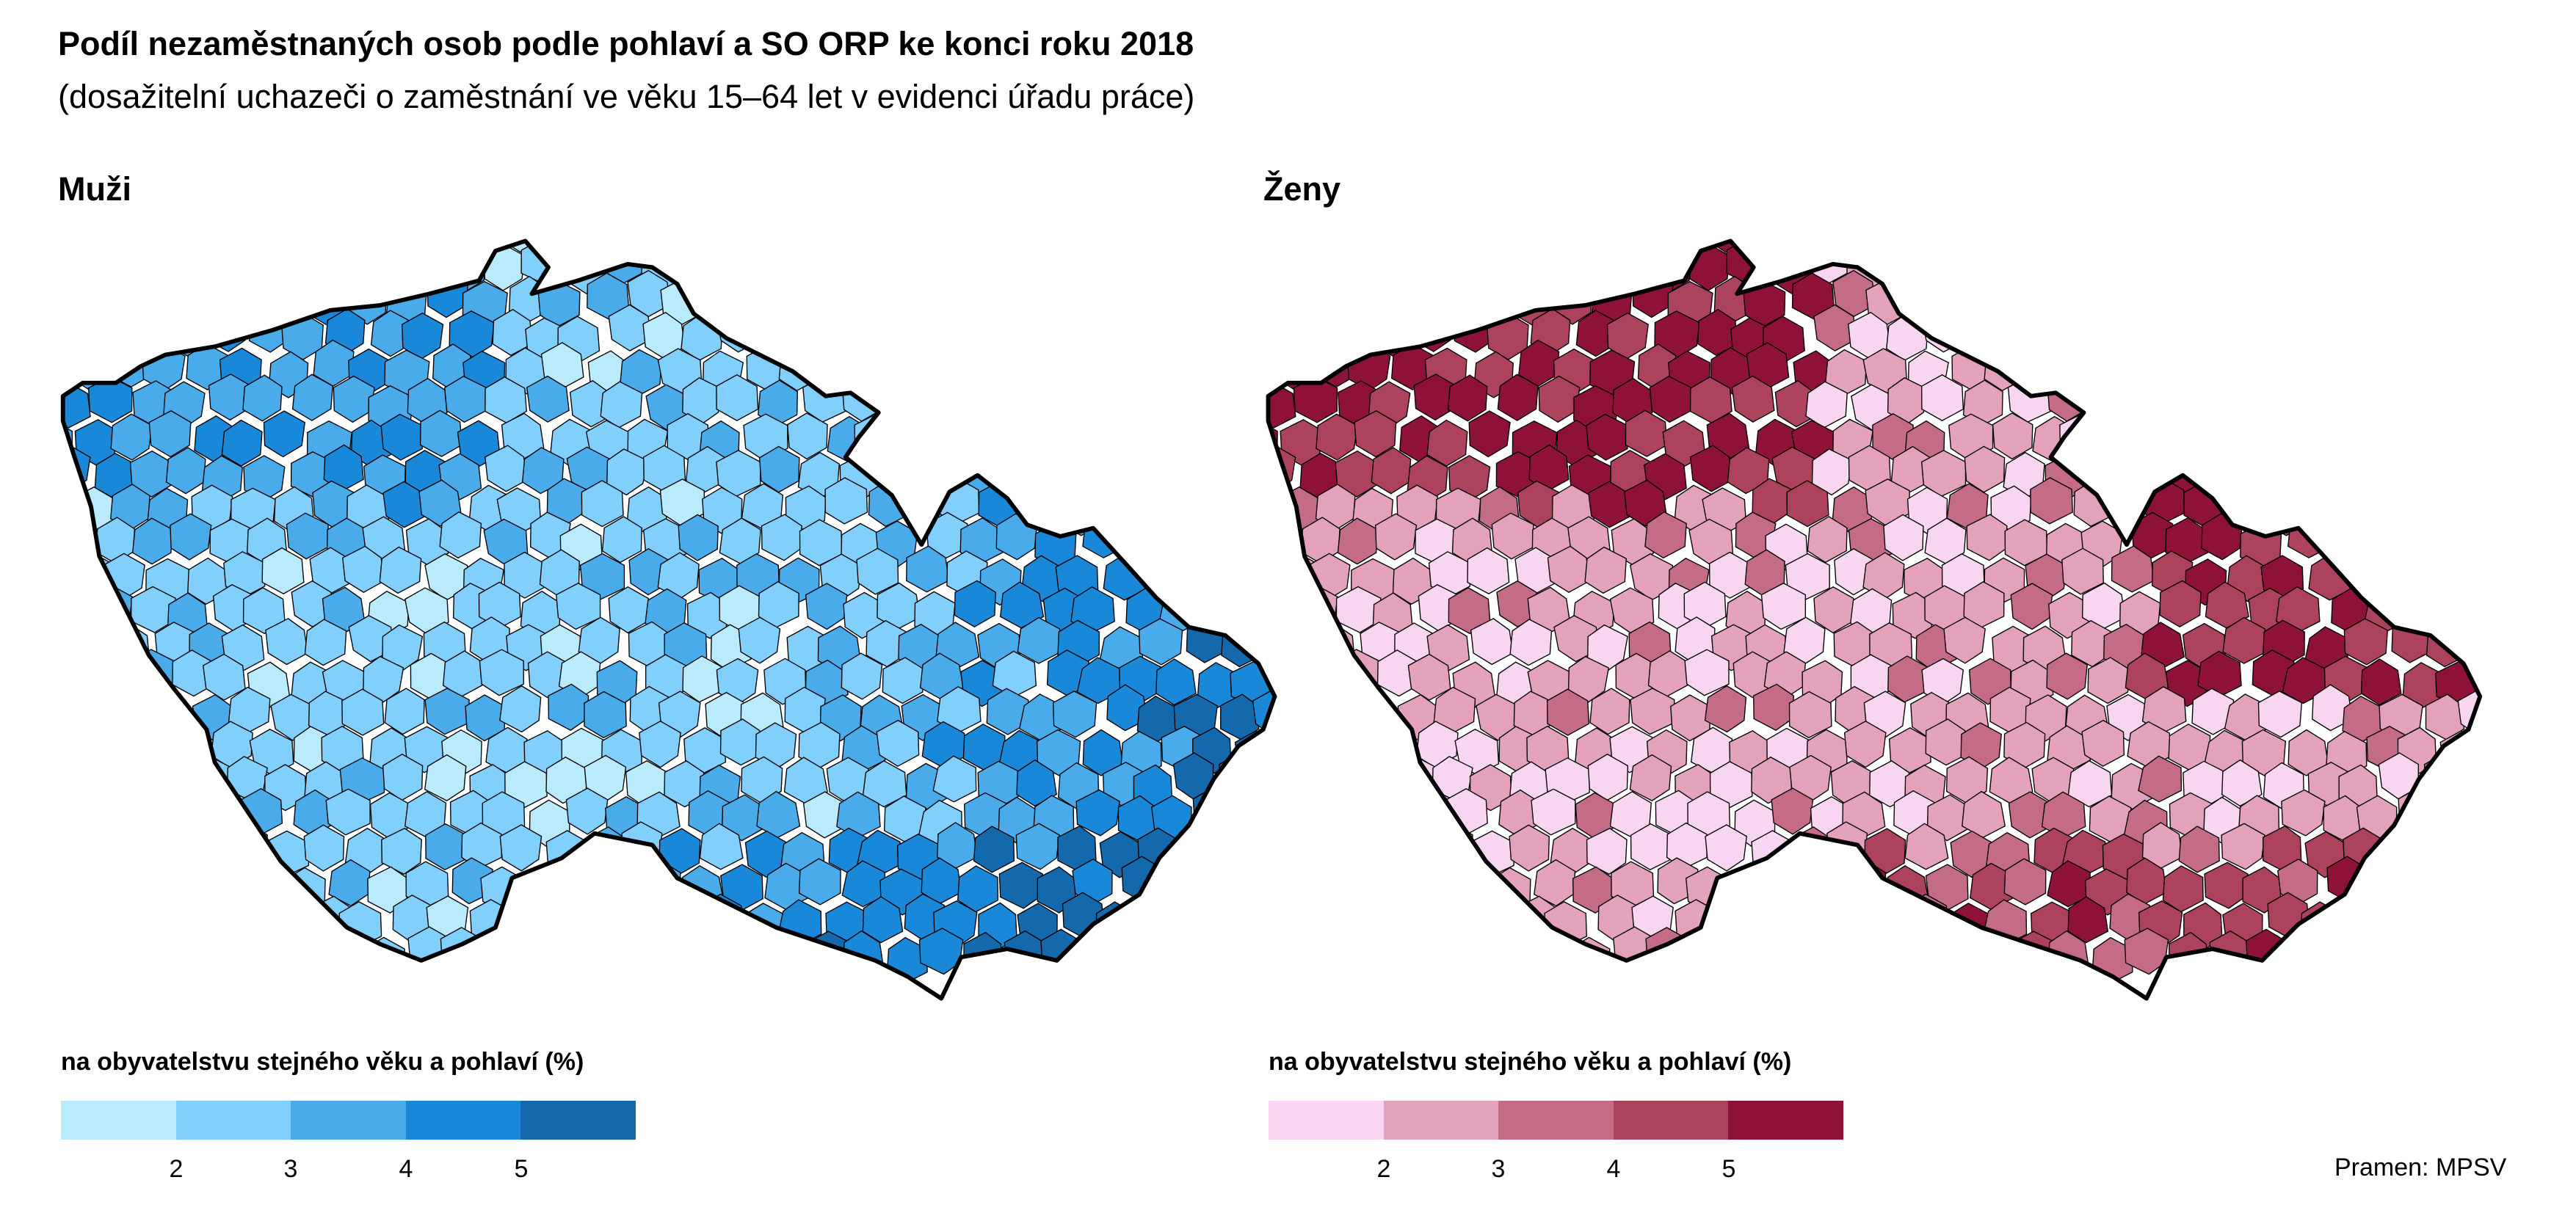 This screenshot has width=2576, height=1213. I want to click on legend-tick: 2, so click(1384, 1169).